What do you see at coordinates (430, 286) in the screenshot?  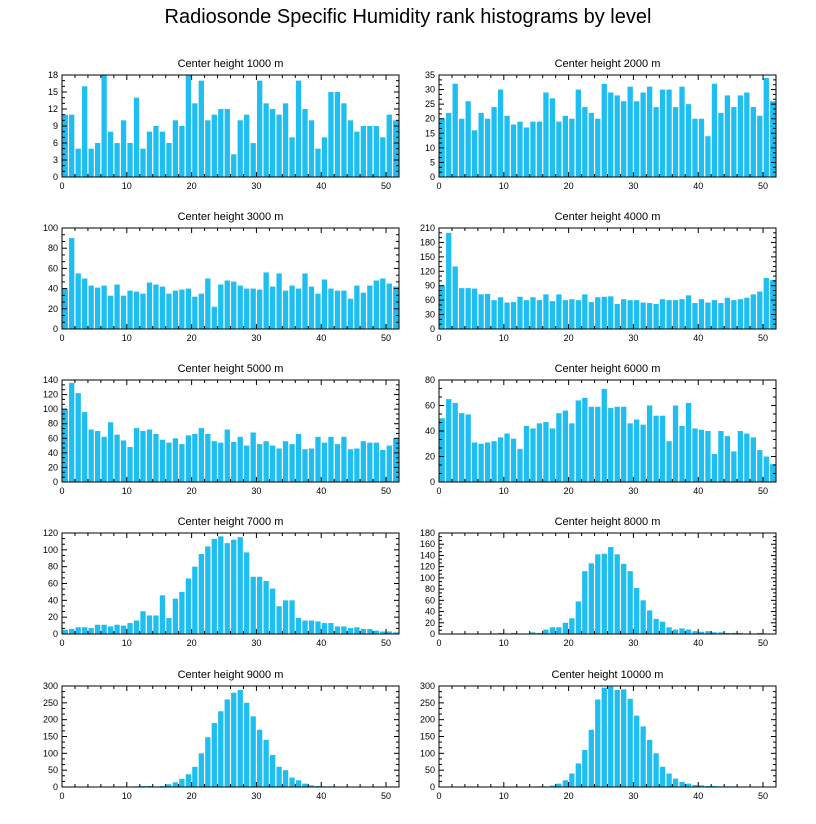 I see `y-tick-label: 90` at bounding box center [430, 286].